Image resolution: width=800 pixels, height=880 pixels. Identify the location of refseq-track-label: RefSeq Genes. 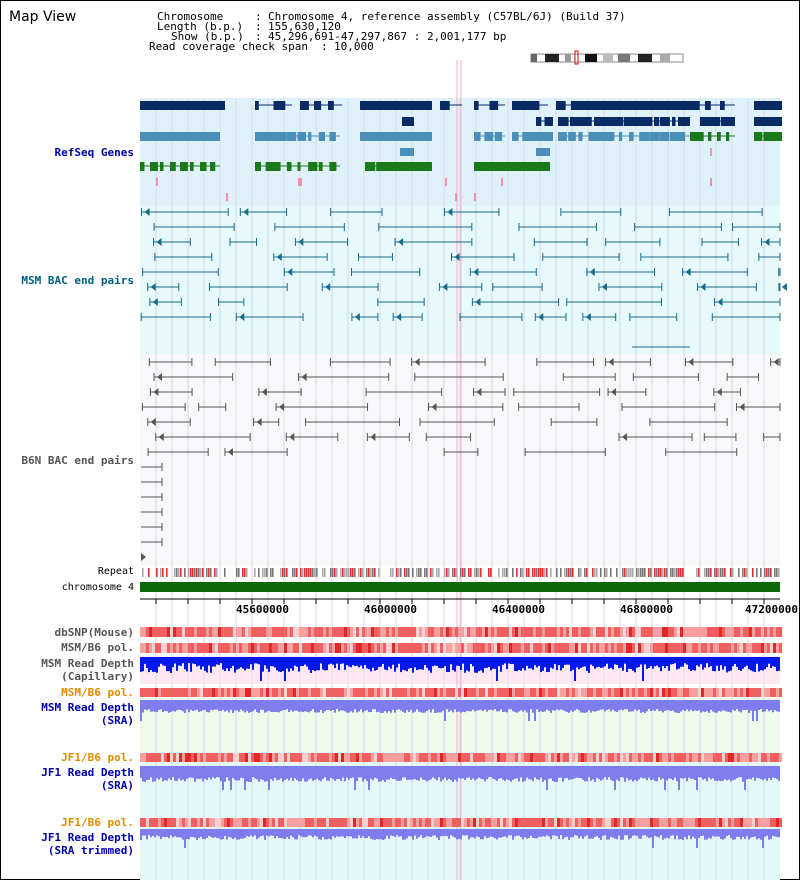
(94, 152).